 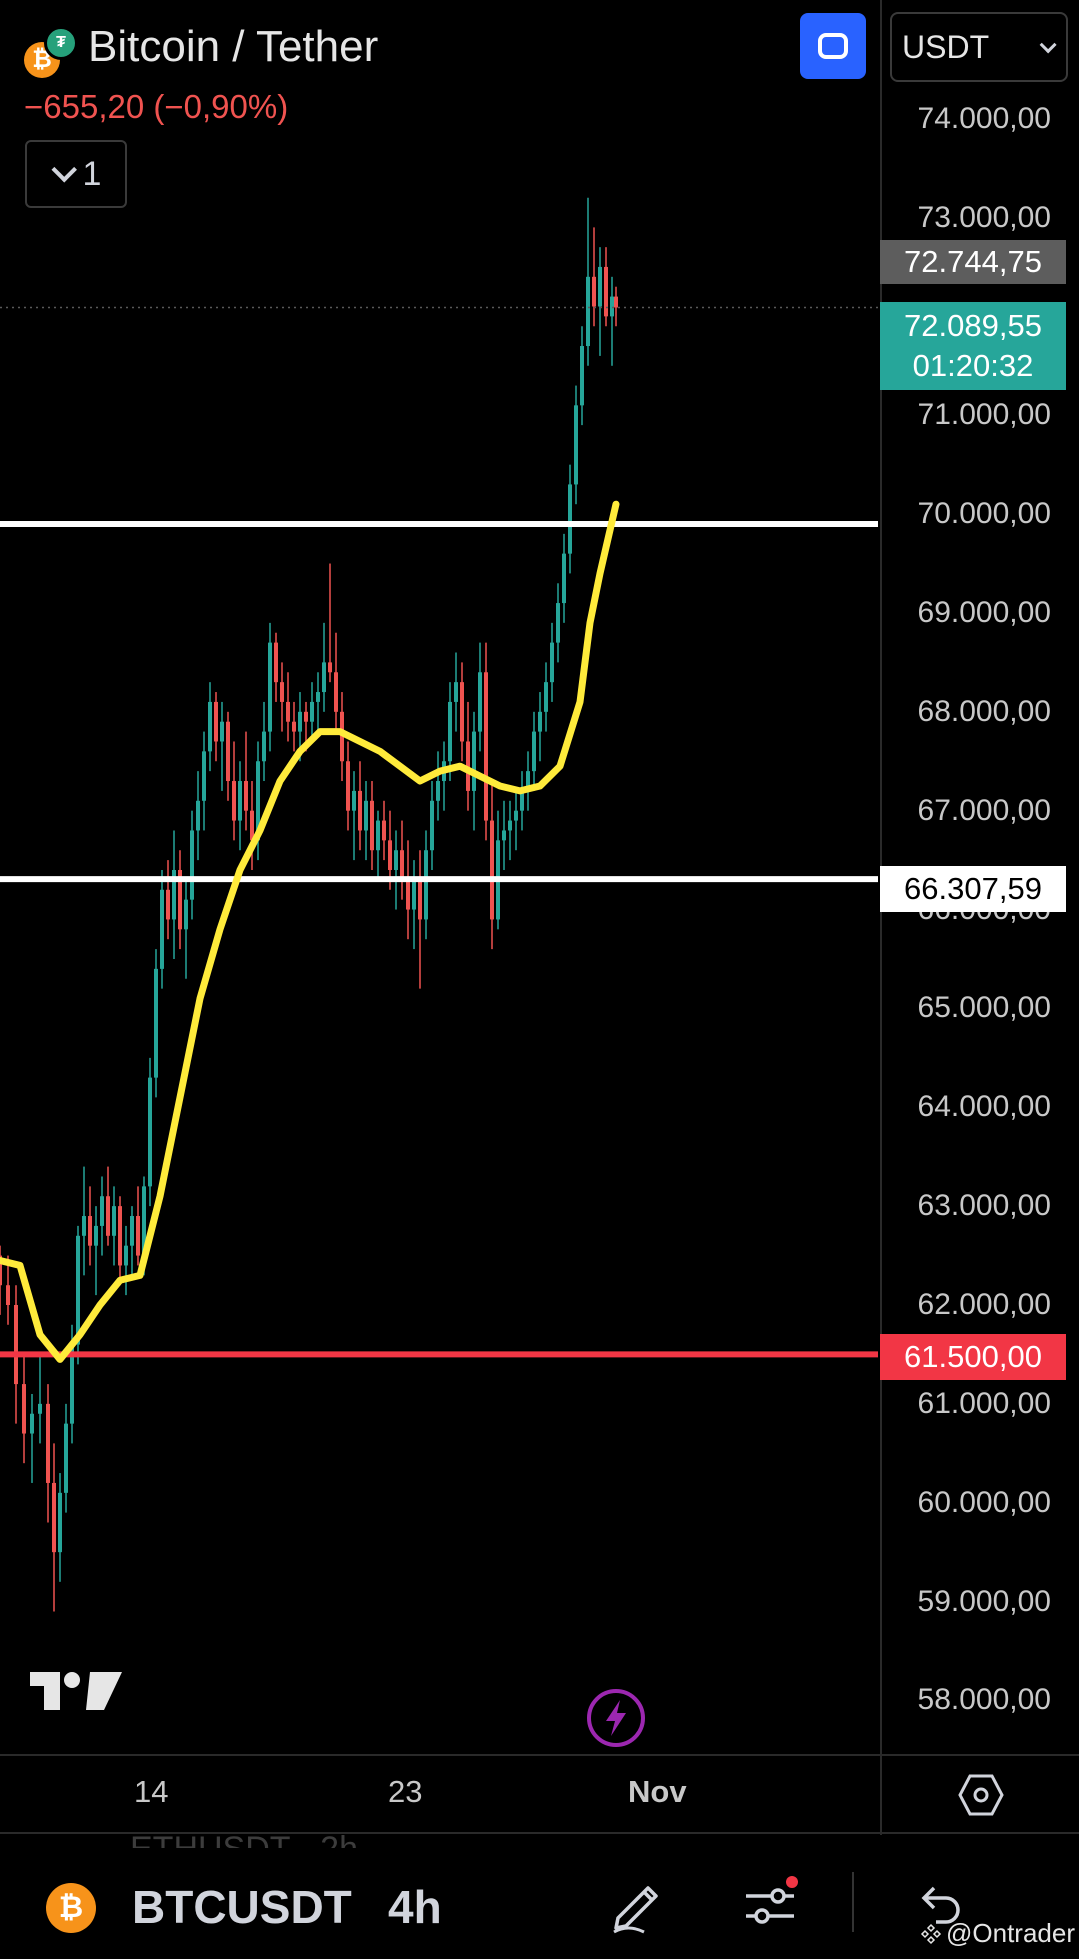 What do you see at coordinates (984, 1107) in the screenshot?
I see `price-tick-label: 64.000,00` at bounding box center [984, 1107].